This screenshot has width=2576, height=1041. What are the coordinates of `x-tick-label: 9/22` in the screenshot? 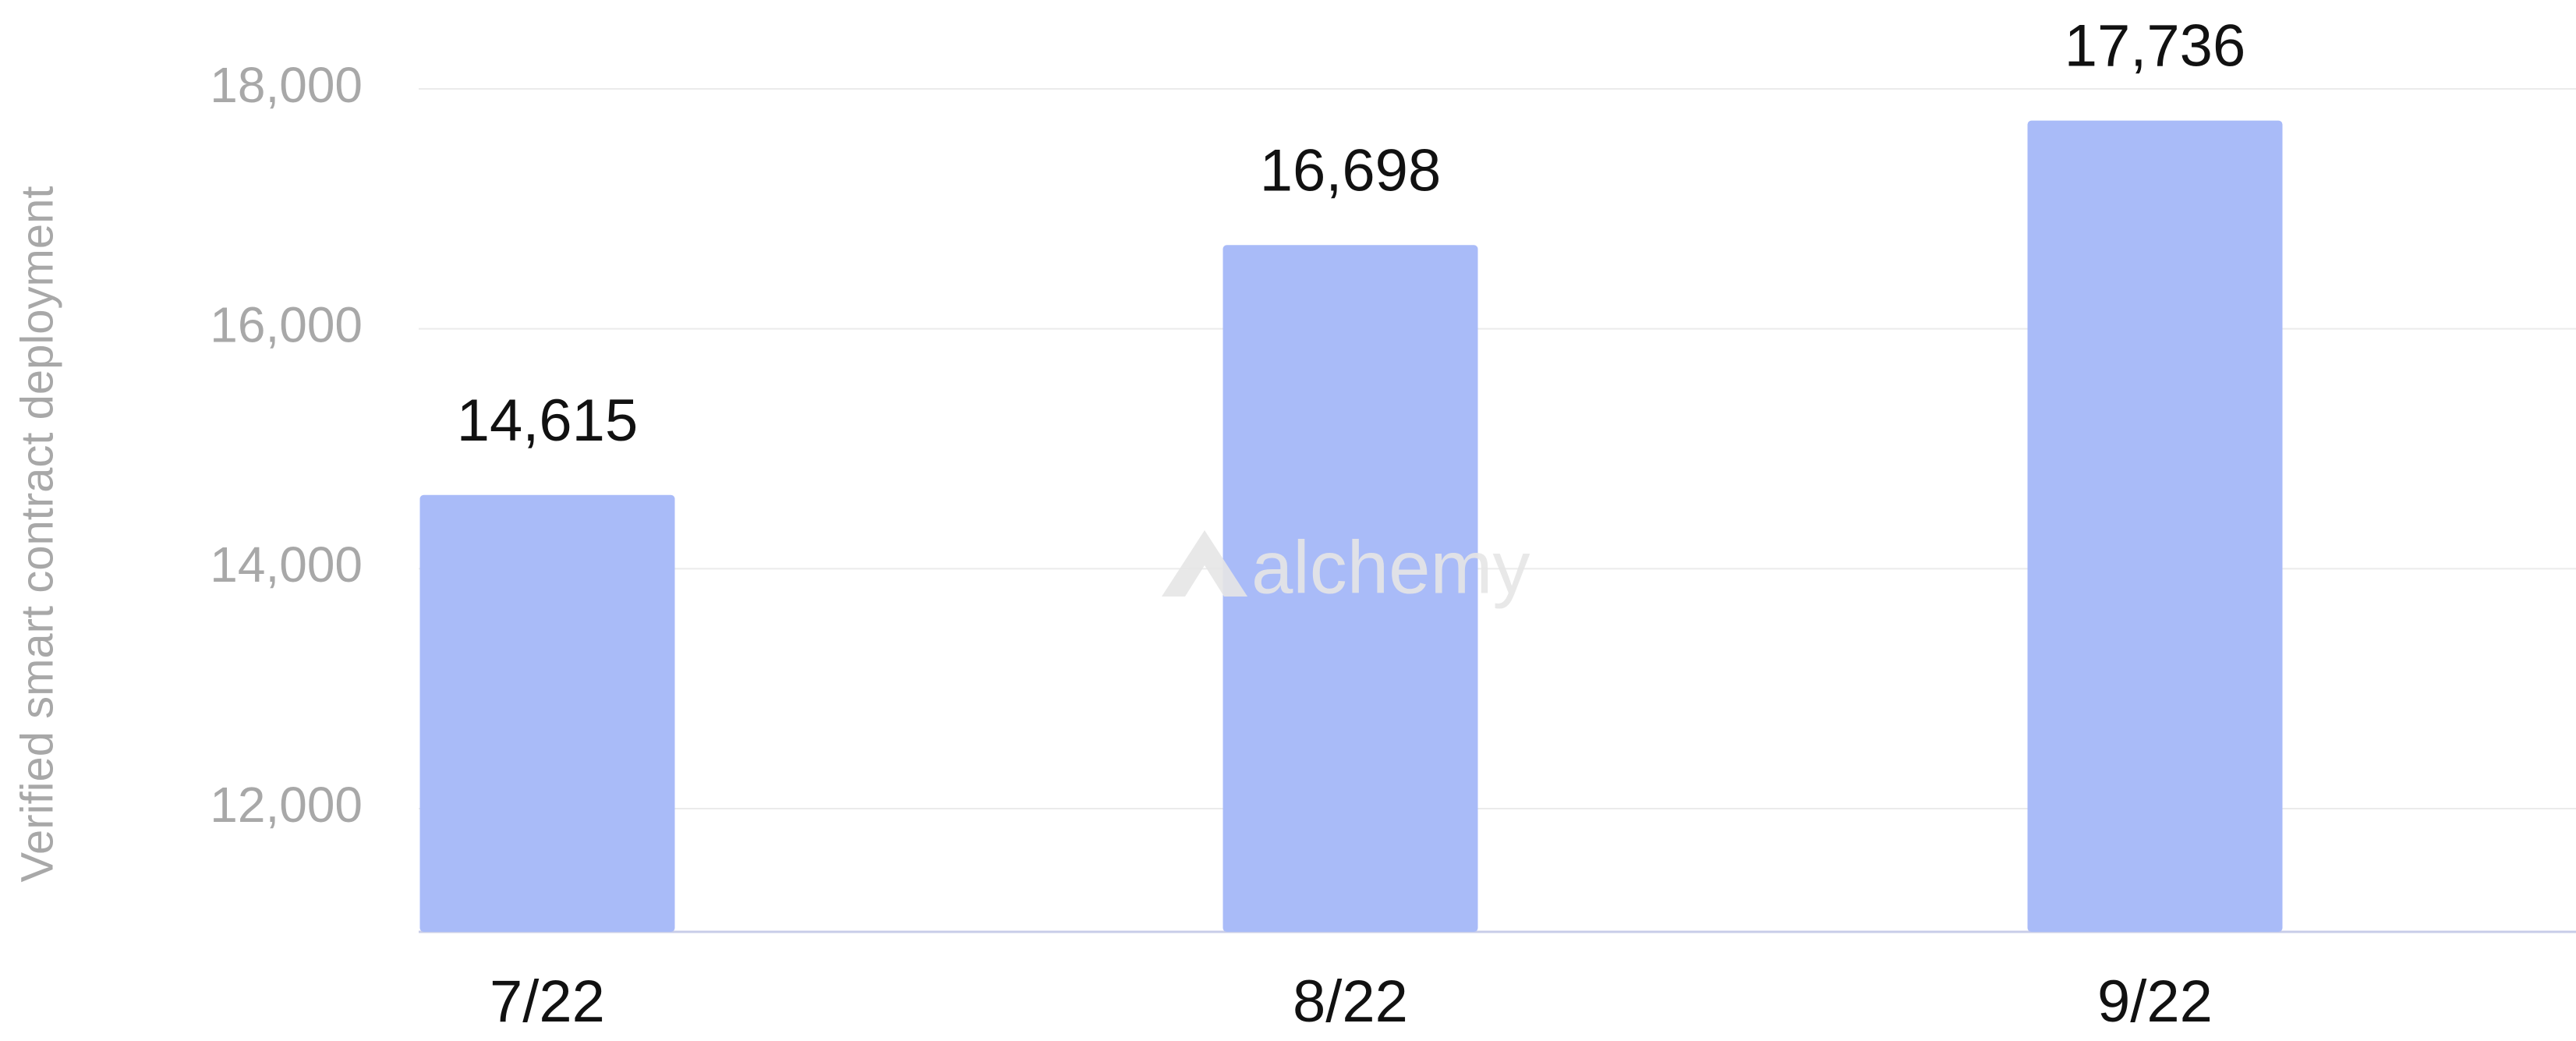 It's located at (2155, 1001).